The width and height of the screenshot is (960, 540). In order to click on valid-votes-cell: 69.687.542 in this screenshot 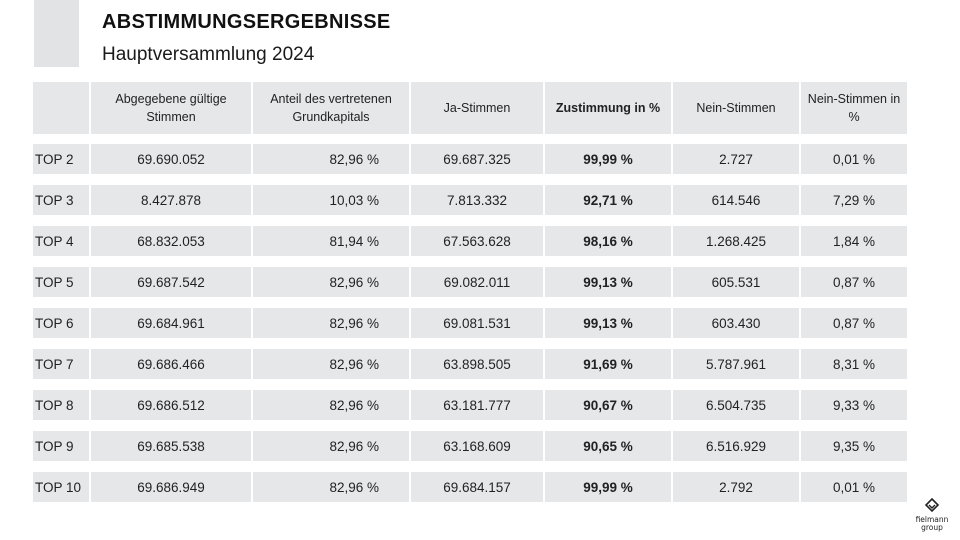, I will do `click(171, 282)`.